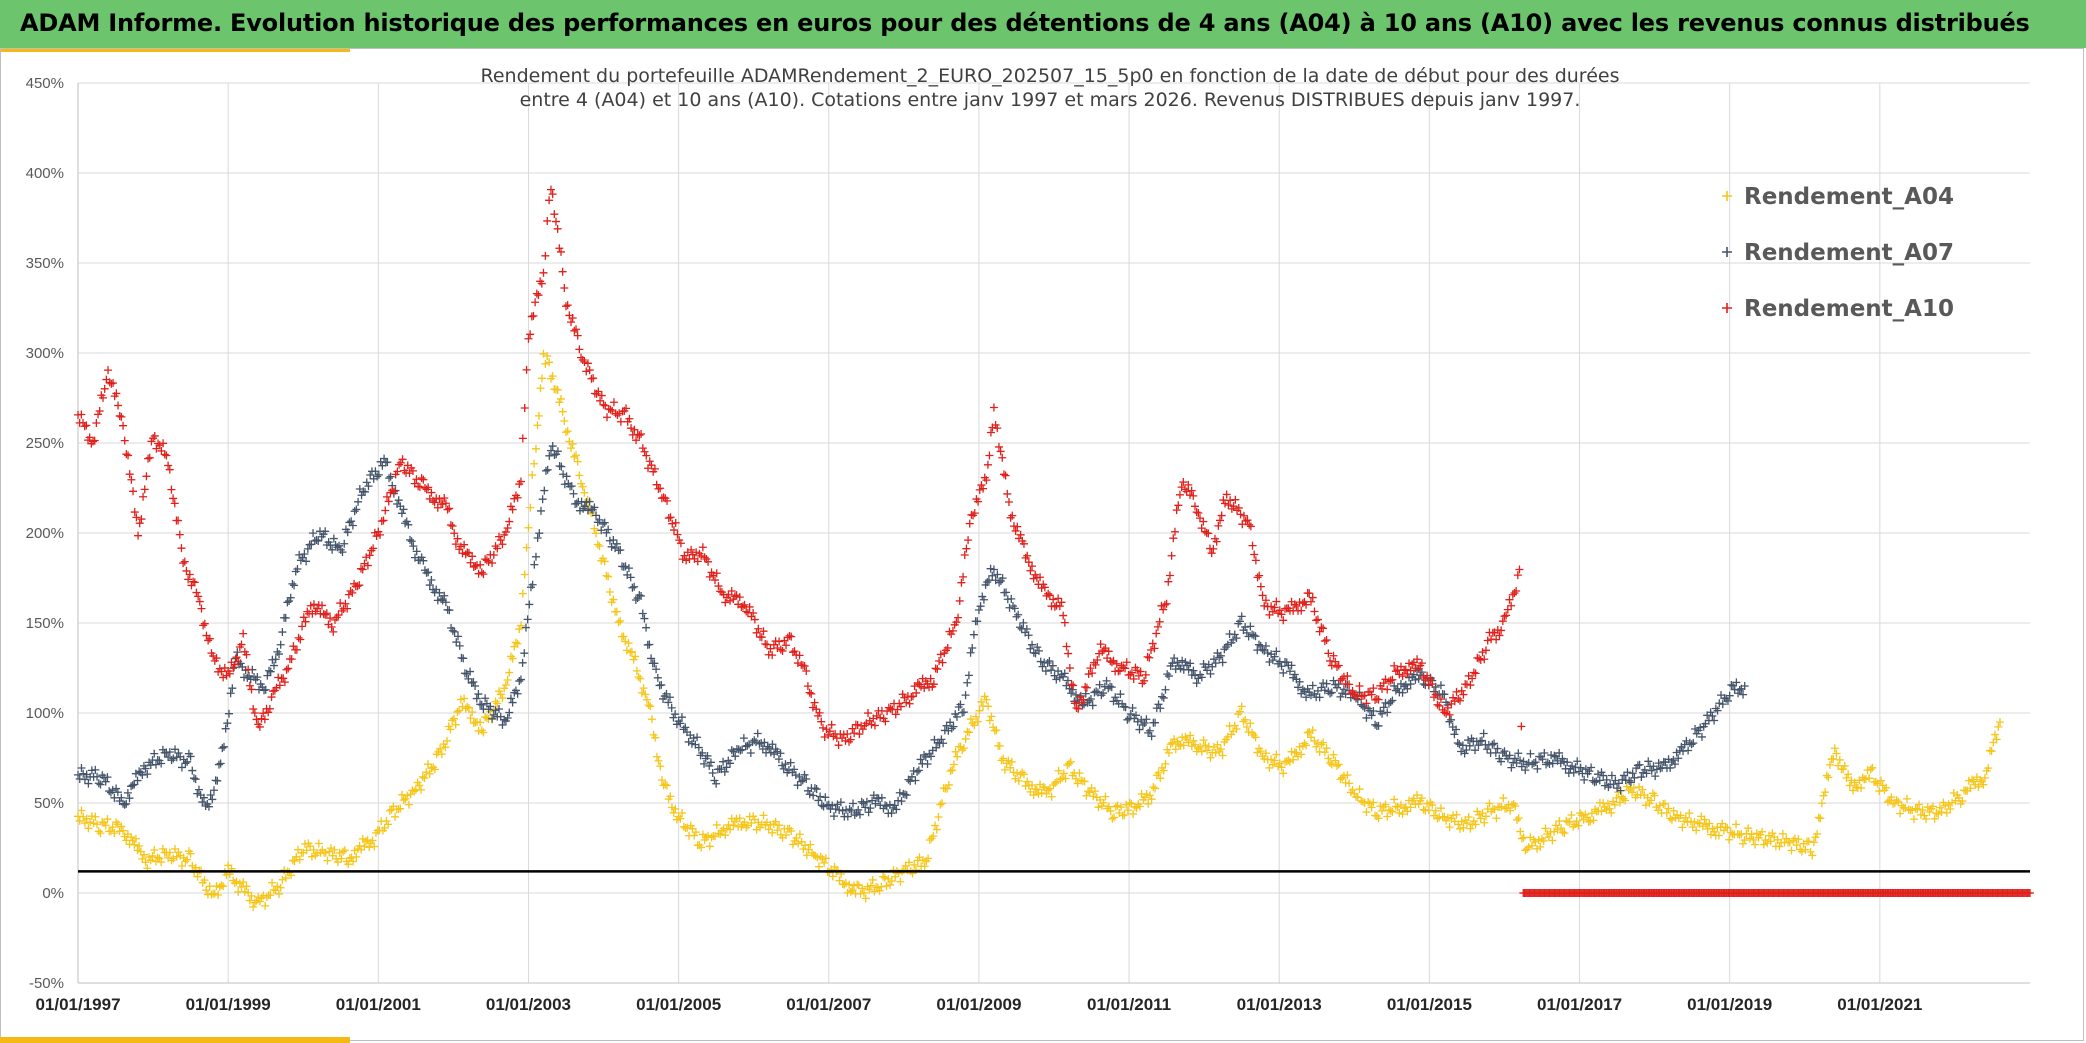 The height and width of the screenshot is (1043, 2086). What do you see at coordinates (1129, 1004) in the screenshot?
I see `x-tick-label: 01/01/2011` at bounding box center [1129, 1004].